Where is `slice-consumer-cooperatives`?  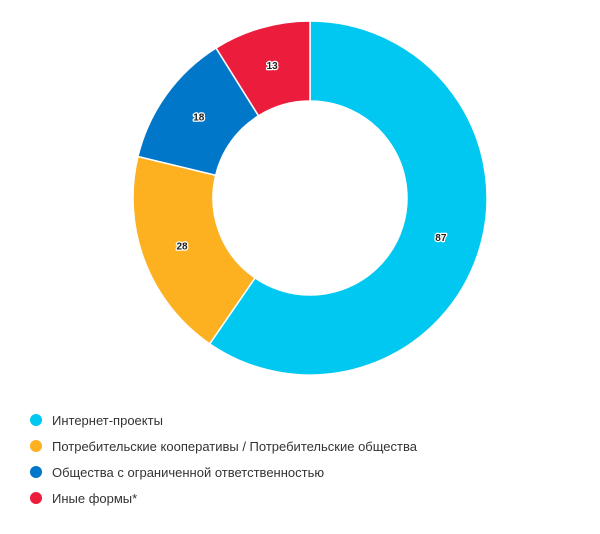
slice-consumer-cooperatives is located at coordinates (194, 250).